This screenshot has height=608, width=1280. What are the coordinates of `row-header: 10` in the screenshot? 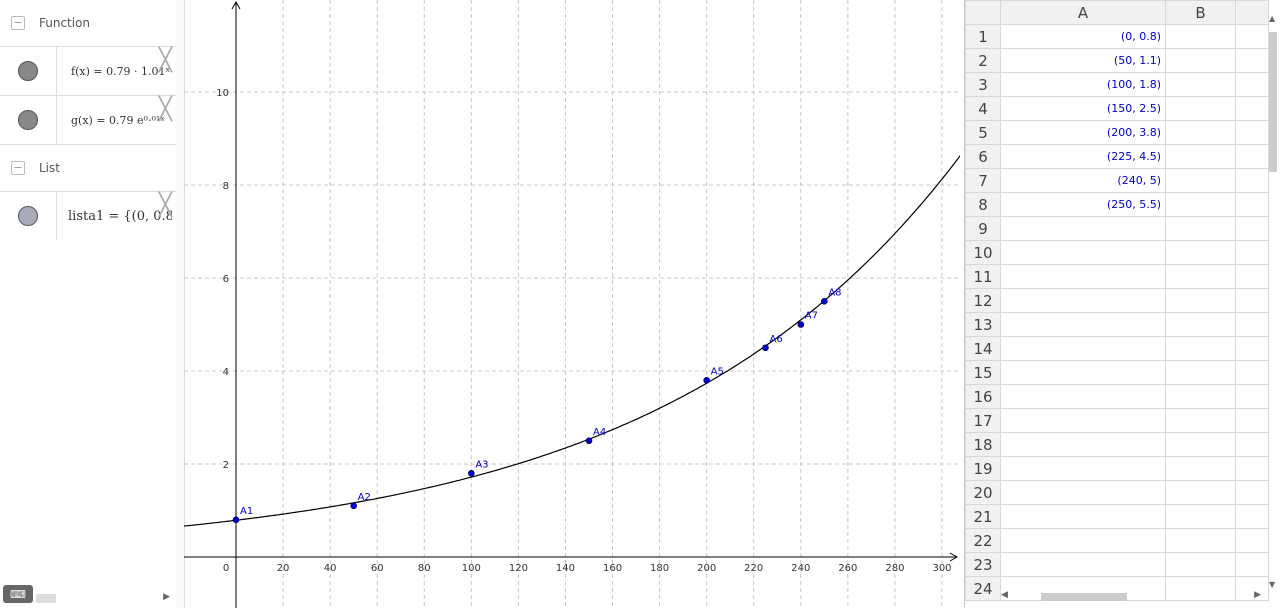 It's located at (983, 252).